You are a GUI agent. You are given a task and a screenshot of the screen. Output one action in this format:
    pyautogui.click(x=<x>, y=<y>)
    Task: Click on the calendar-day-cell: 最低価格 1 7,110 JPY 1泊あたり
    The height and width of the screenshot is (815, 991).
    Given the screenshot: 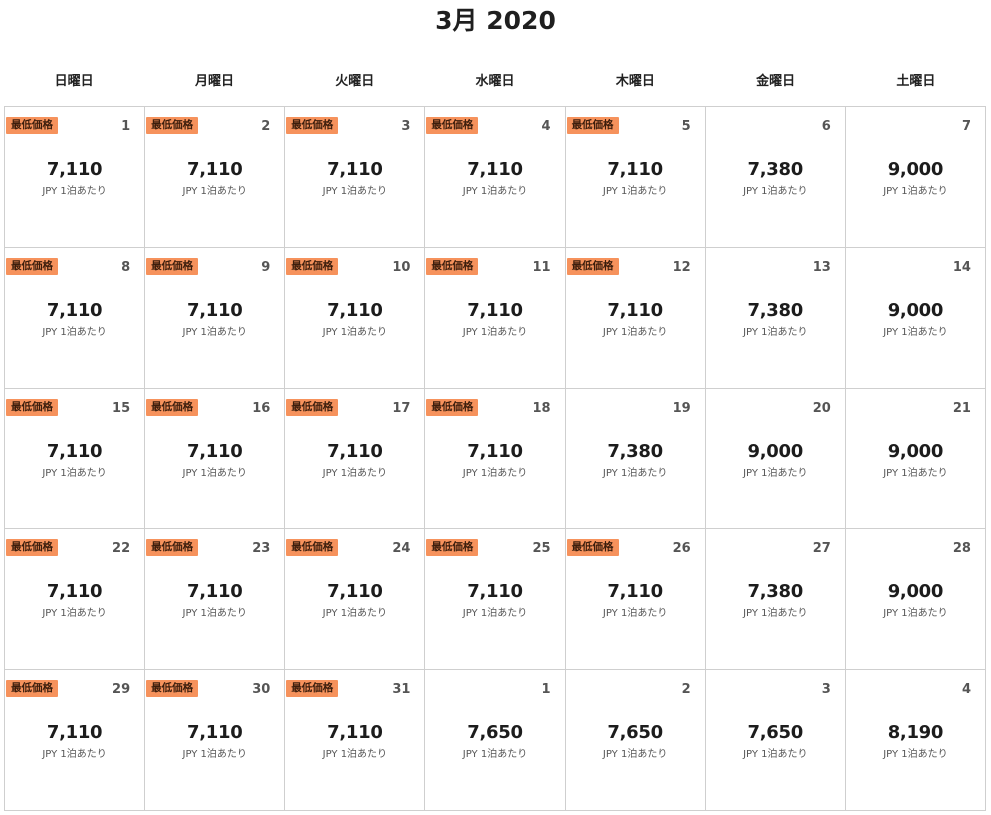 What is the action you would take?
    pyautogui.click(x=75, y=177)
    